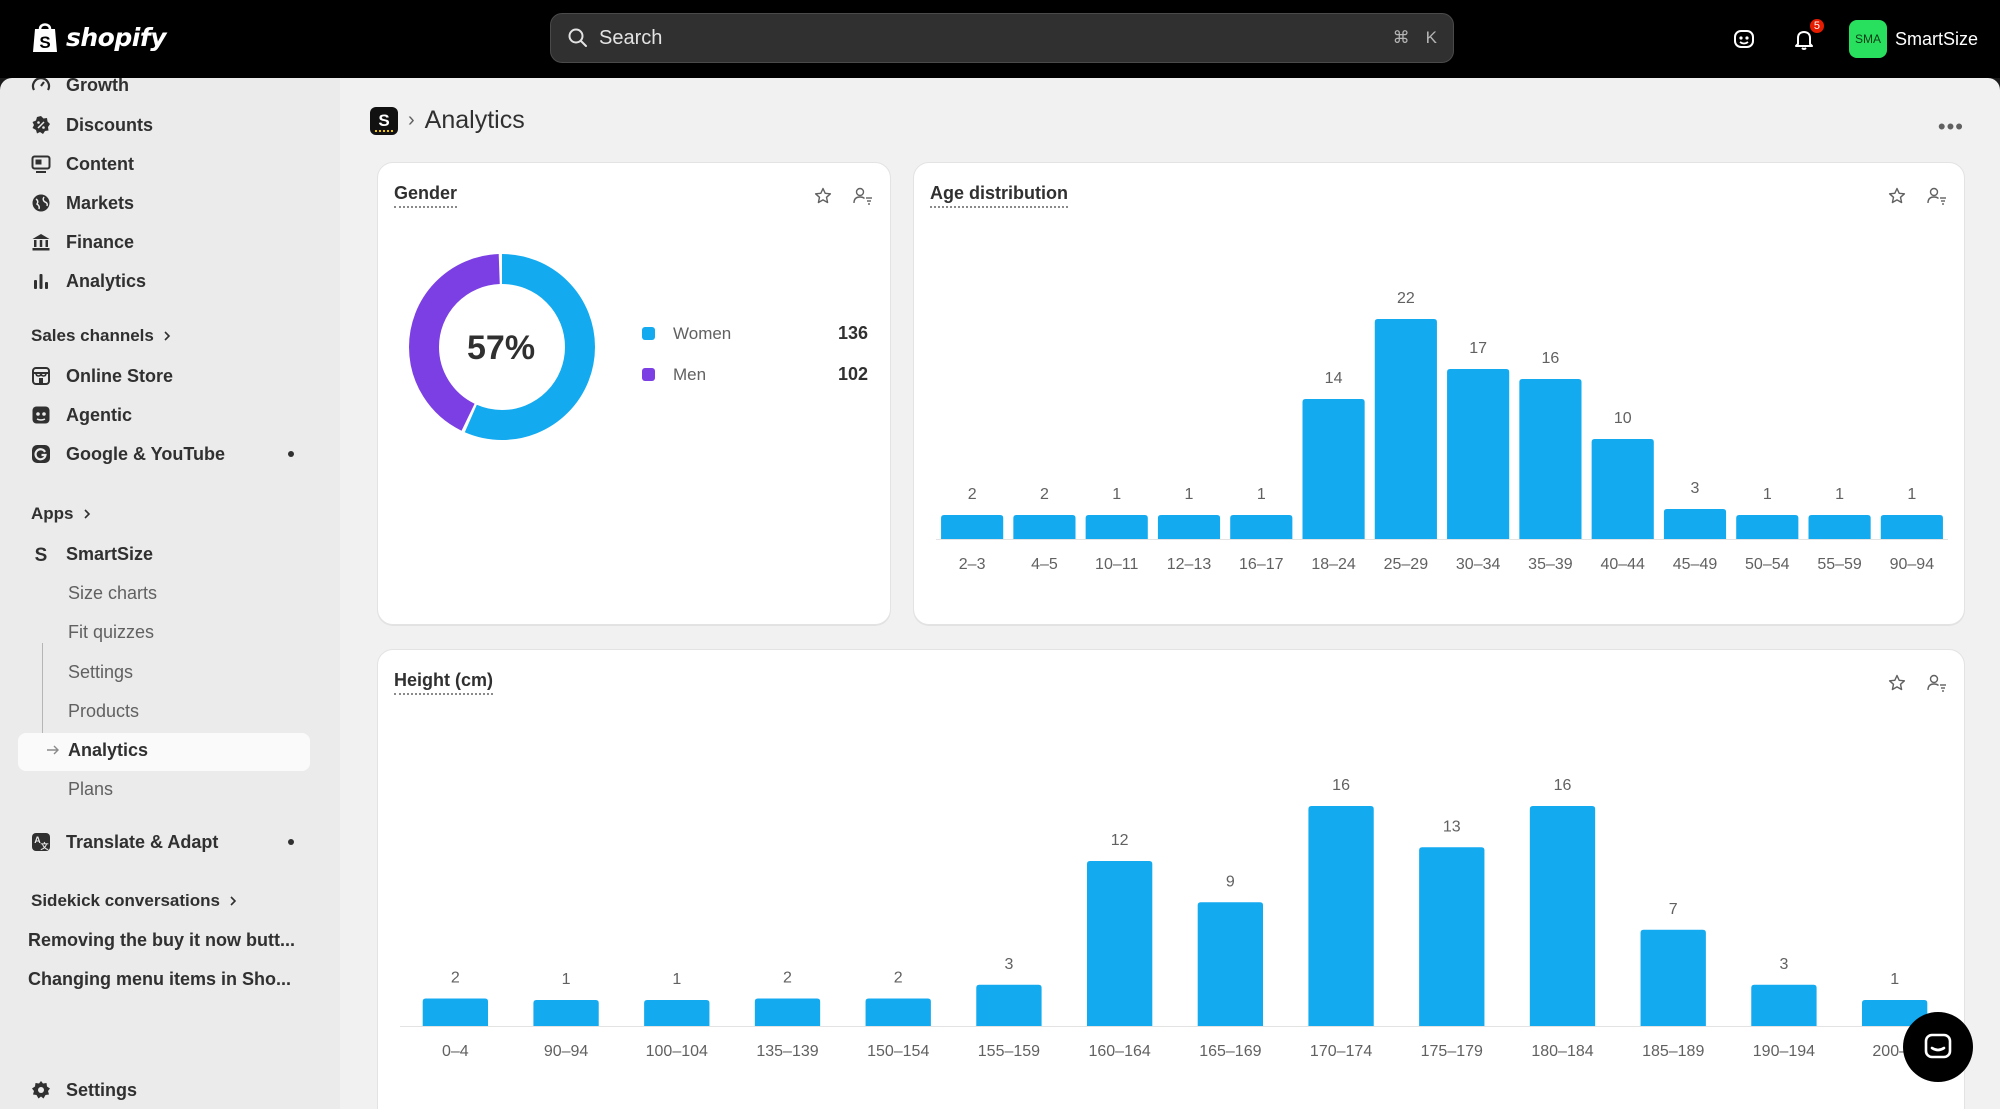 This screenshot has width=2000, height=1109. Describe the element at coordinates (1744, 39) in the screenshot. I see `sidekick-icon` at that location.